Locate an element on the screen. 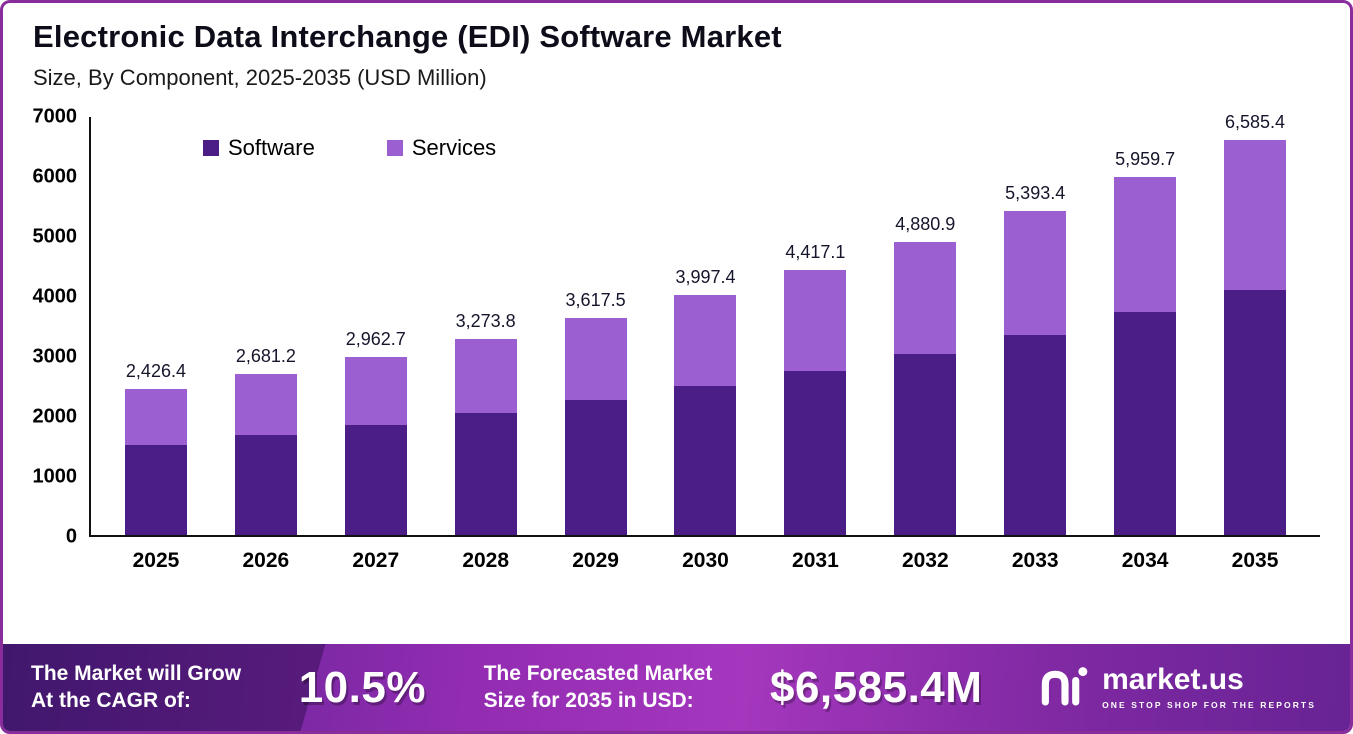  bar-total-label-2028: 3,273.8 is located at coordinates (485, 320).